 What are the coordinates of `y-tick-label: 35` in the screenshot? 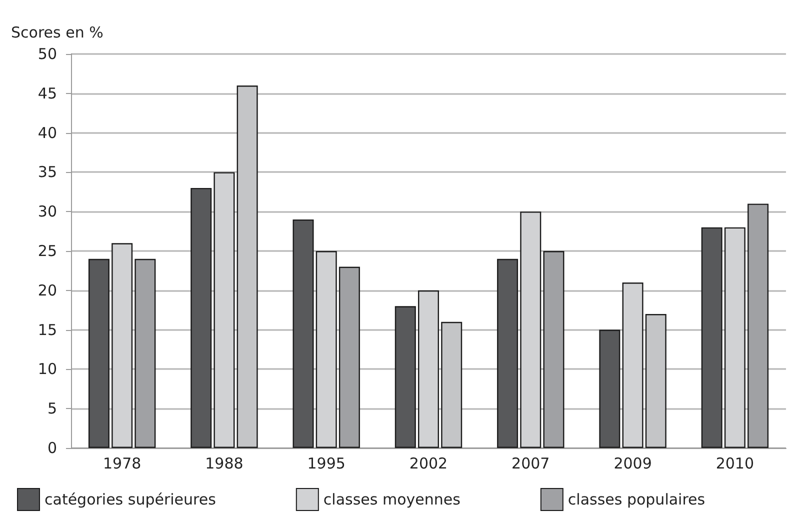 It's located at (47, 172).